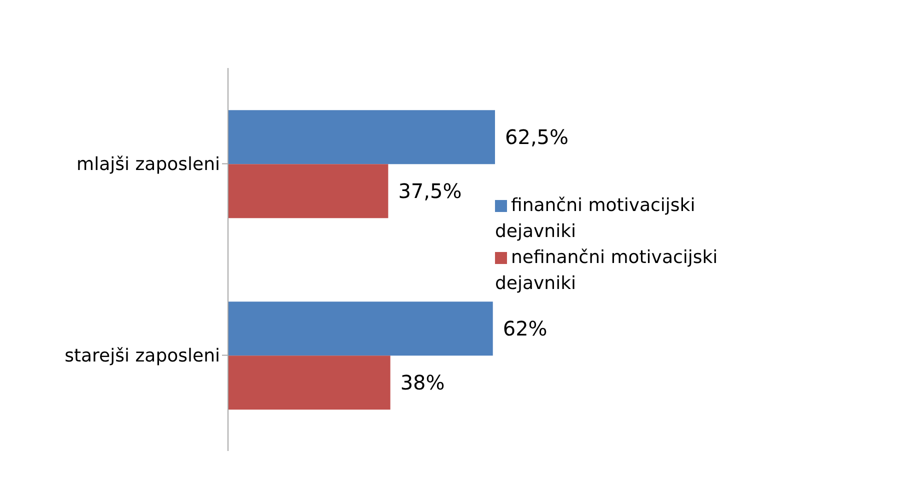 The image size is (923, 489). What do you see at coordinates (525, 328) in the screenshot?
I see `data-label: 62%` at bounding box center [525, 328].